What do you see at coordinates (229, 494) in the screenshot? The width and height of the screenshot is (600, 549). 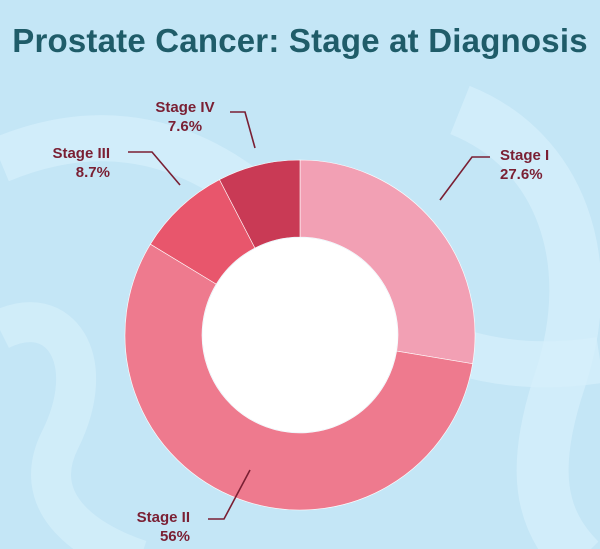 I see `leader-line-stage-ii` at bounding box center [229, 494].